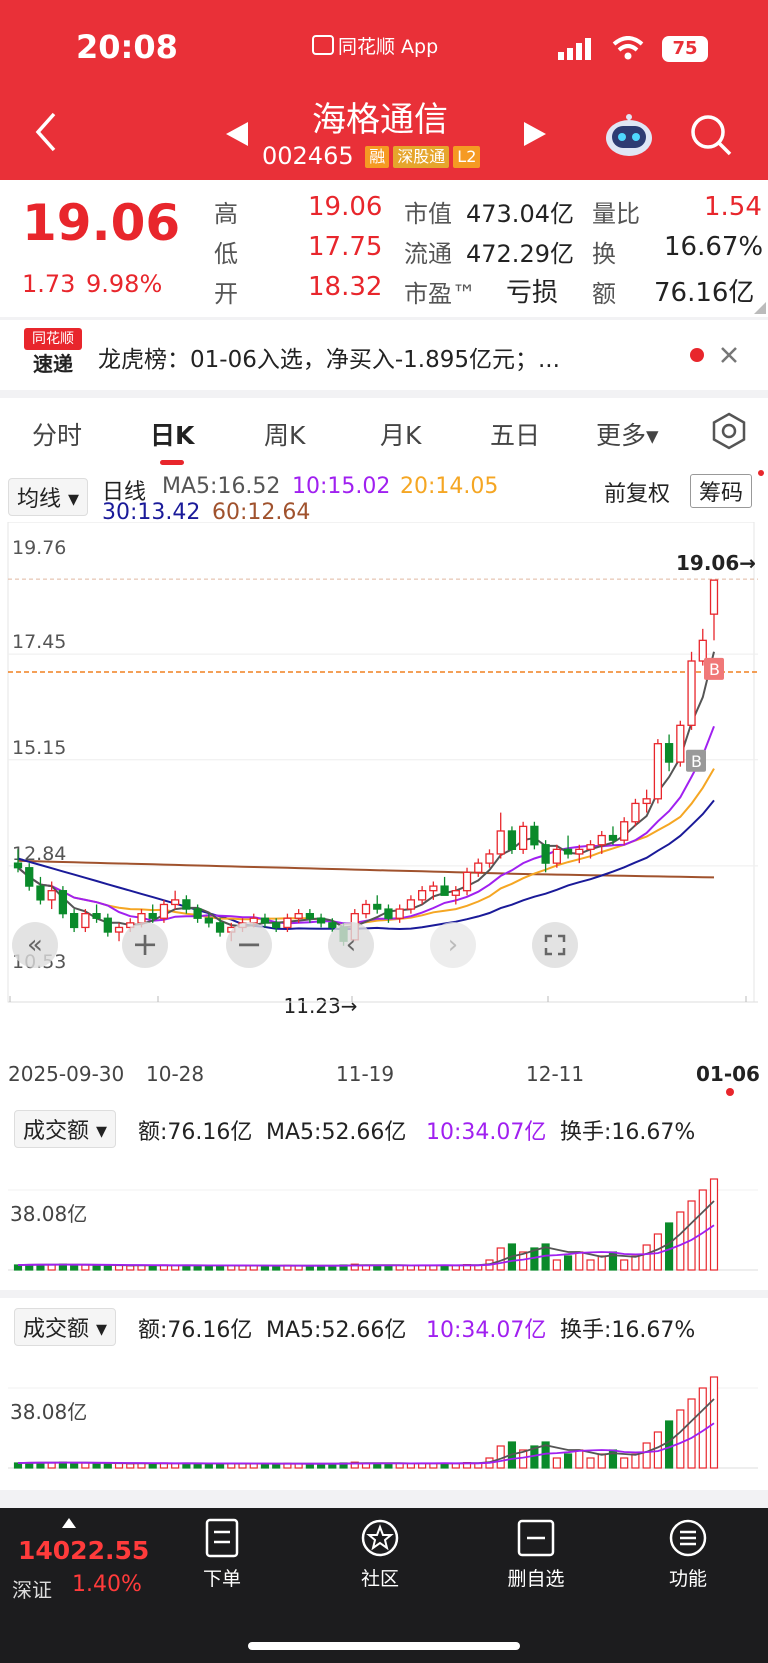  I want to click on status-time: 20:08, so click(127, 47).